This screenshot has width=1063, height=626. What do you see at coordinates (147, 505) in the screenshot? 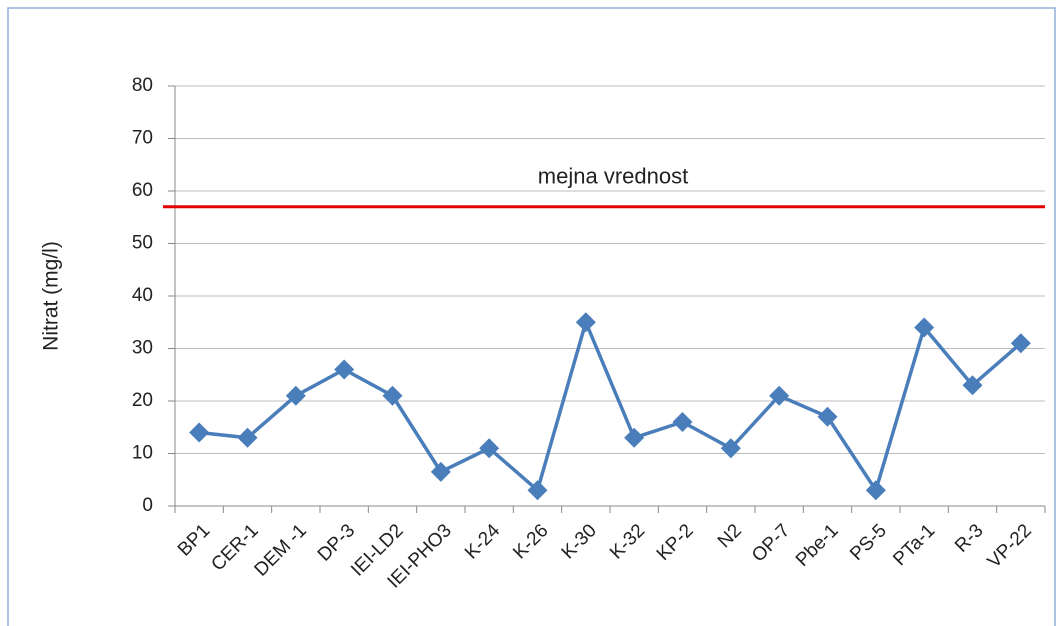
I see `y-tick-label: 0` at bounding box center [147, 505].